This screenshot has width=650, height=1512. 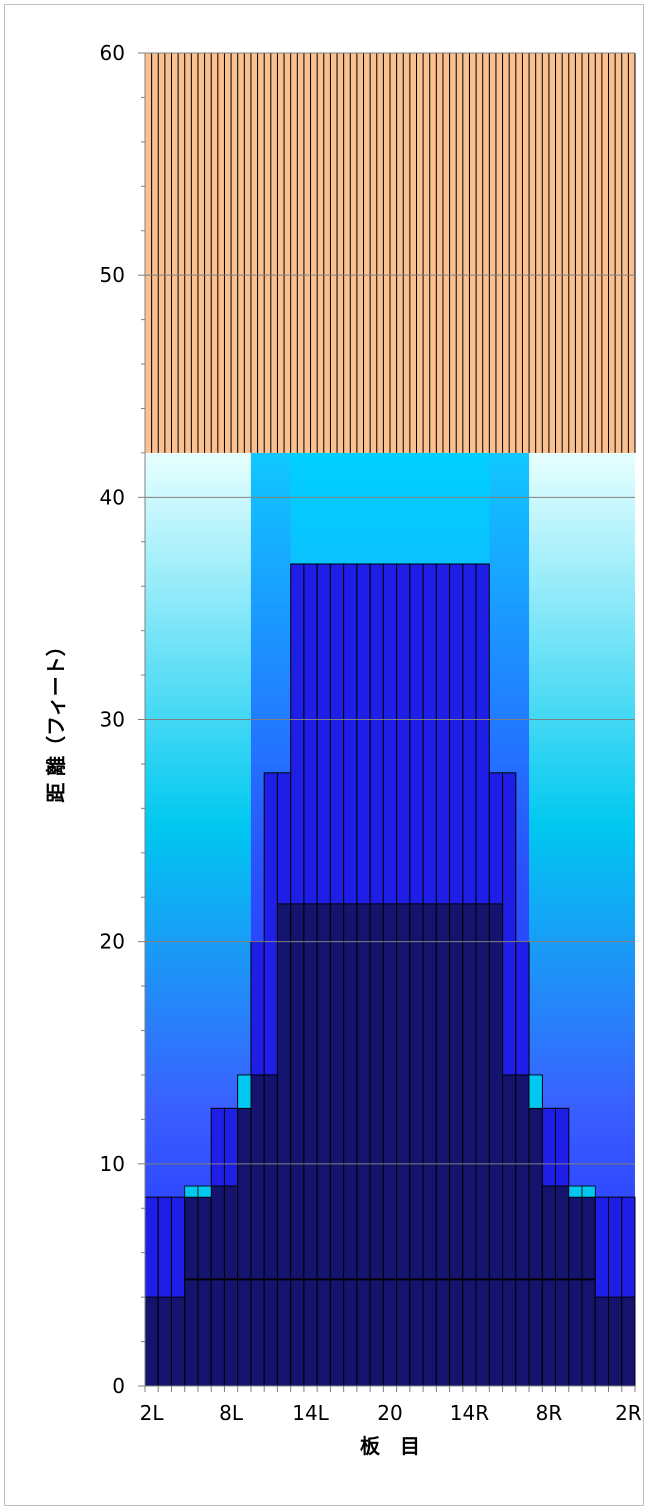 What do you see at coordinates (310, 1413) in the screenshot?
I see `x-tick-label: 14L` at bounding box center [310, 1413].